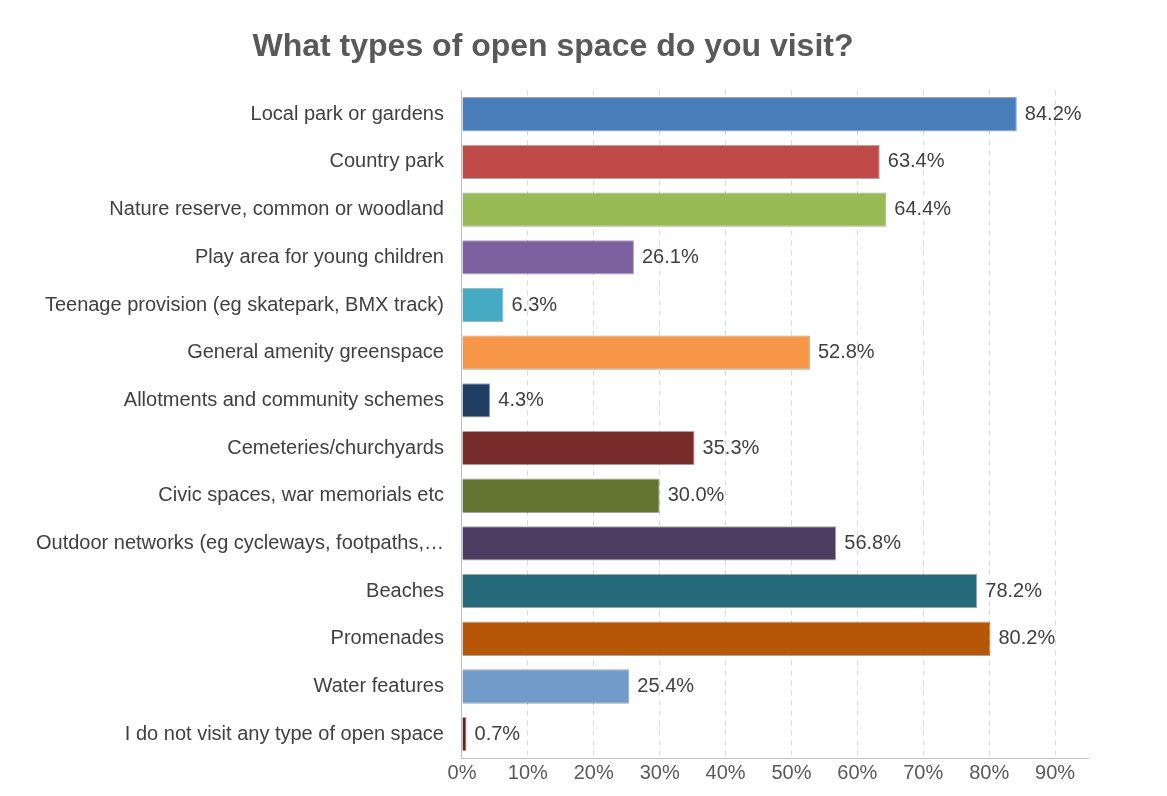  What do you see at coordinates (335, 446) in the screenshot?
I see `y-tick-label: Cemeteries/churchyards` at bounding box center [335, 446].